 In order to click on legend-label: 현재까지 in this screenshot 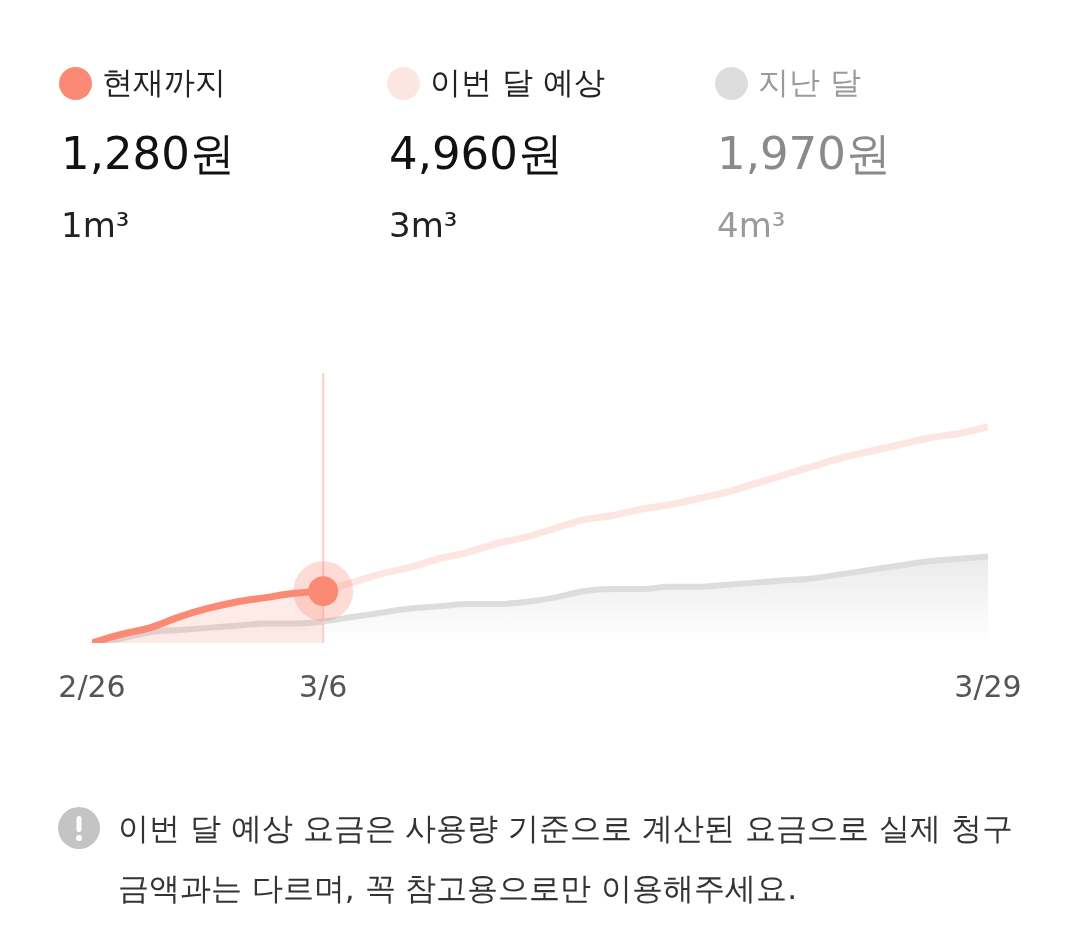, I will do `click(164, 82)`.